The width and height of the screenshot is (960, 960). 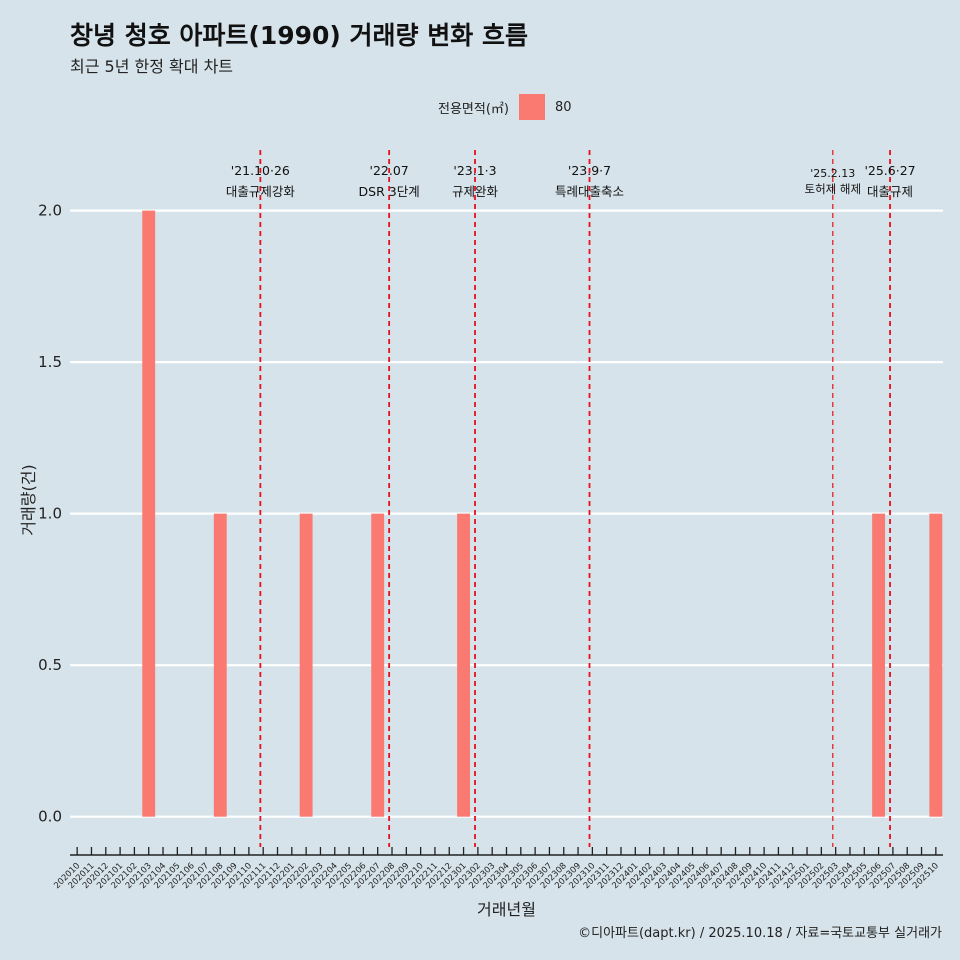 I want to click on y-tick-label: 0.0, so click(x=50, y=817).